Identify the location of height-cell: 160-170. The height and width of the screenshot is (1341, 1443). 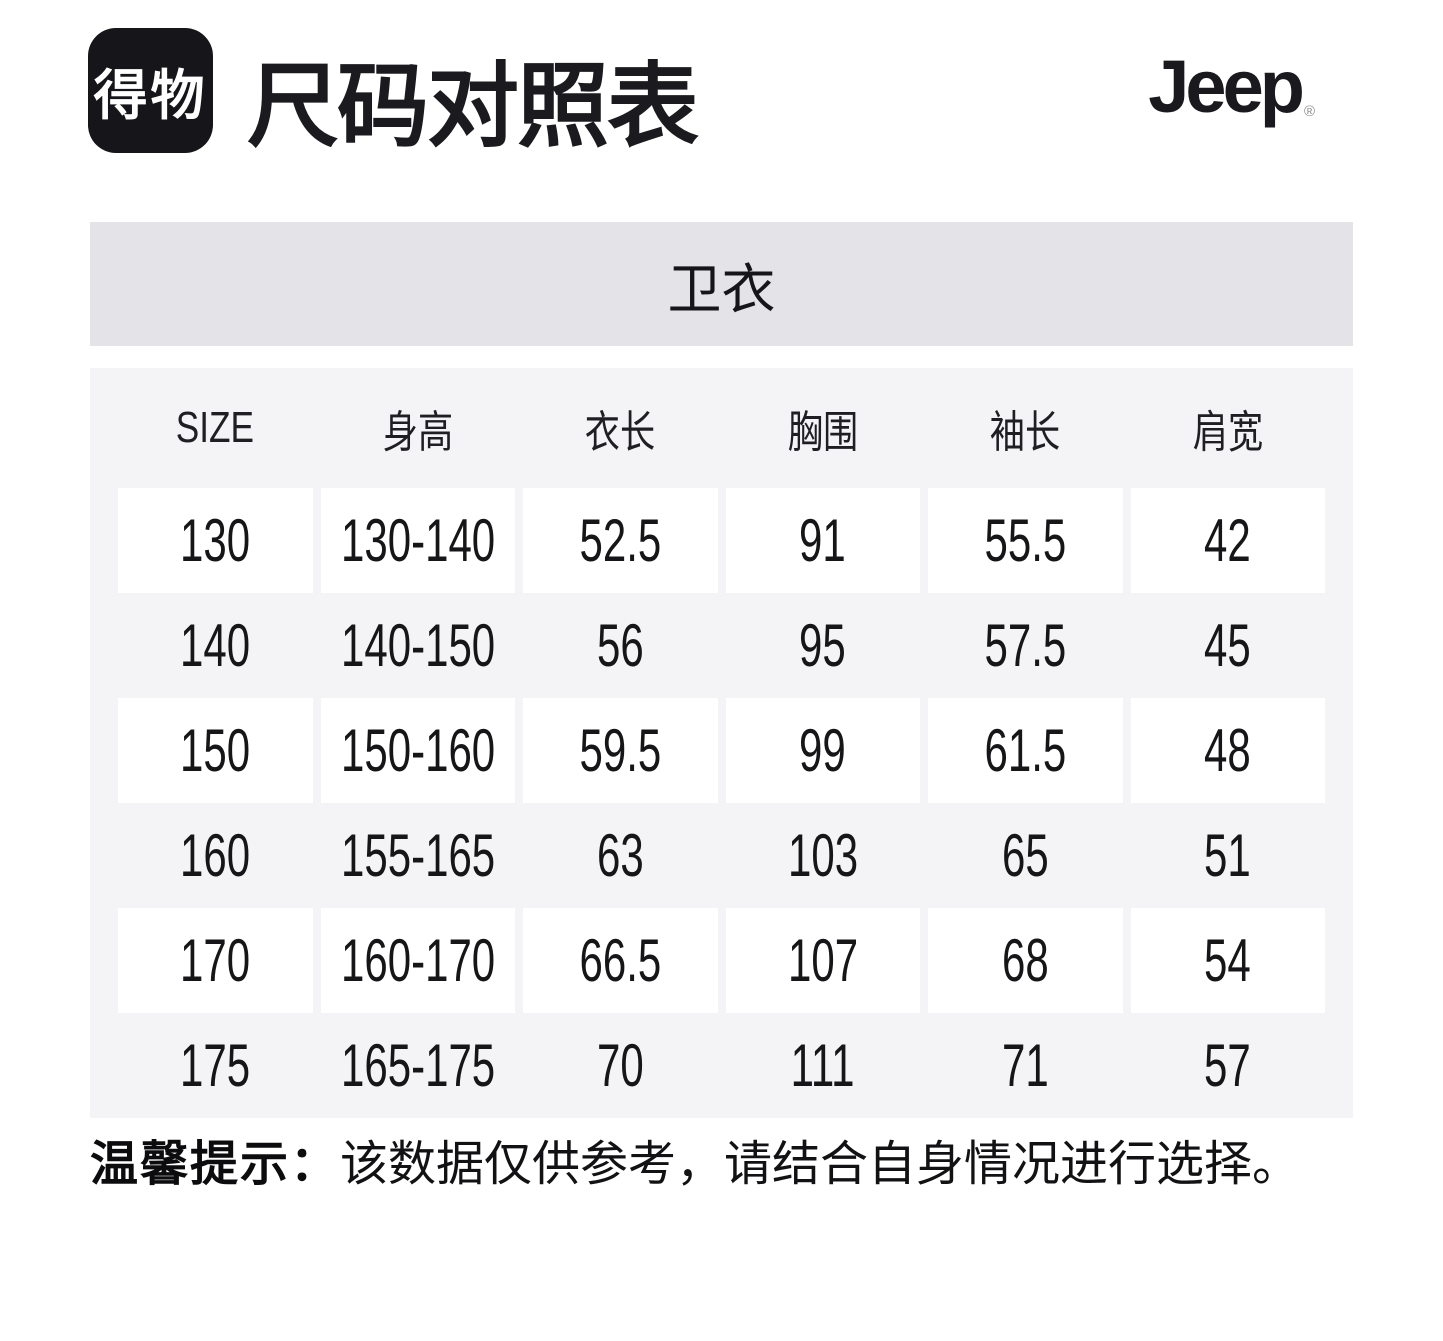
(417, 960).